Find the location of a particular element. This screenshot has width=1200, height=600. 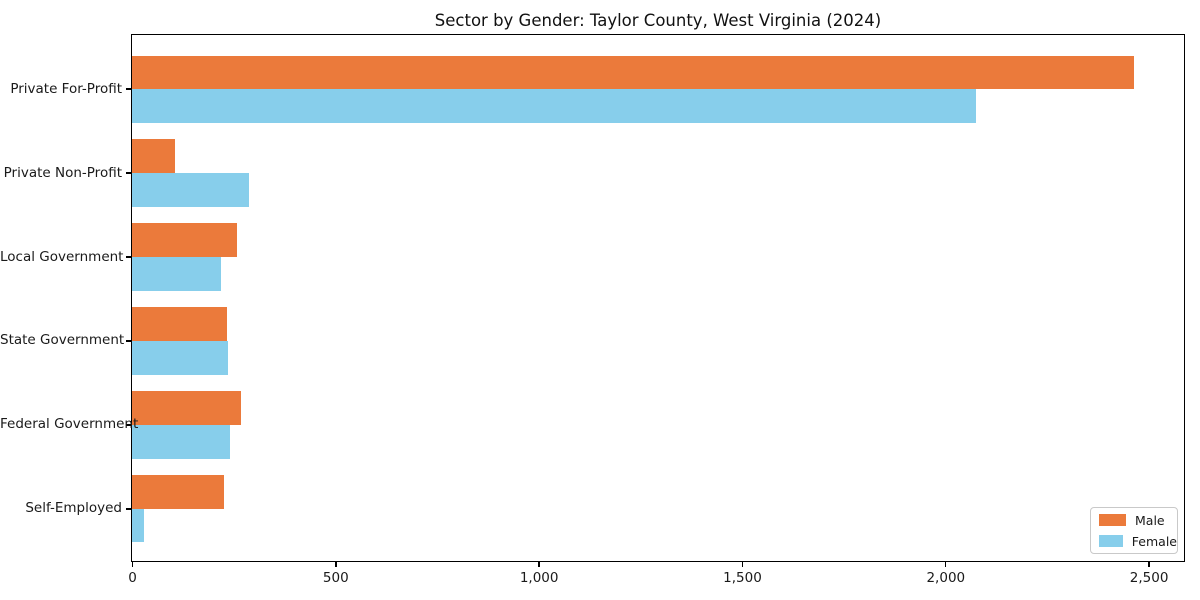

y-tick-label-private-for-profit: Private For-Profit is located at coordinates (66, 88).